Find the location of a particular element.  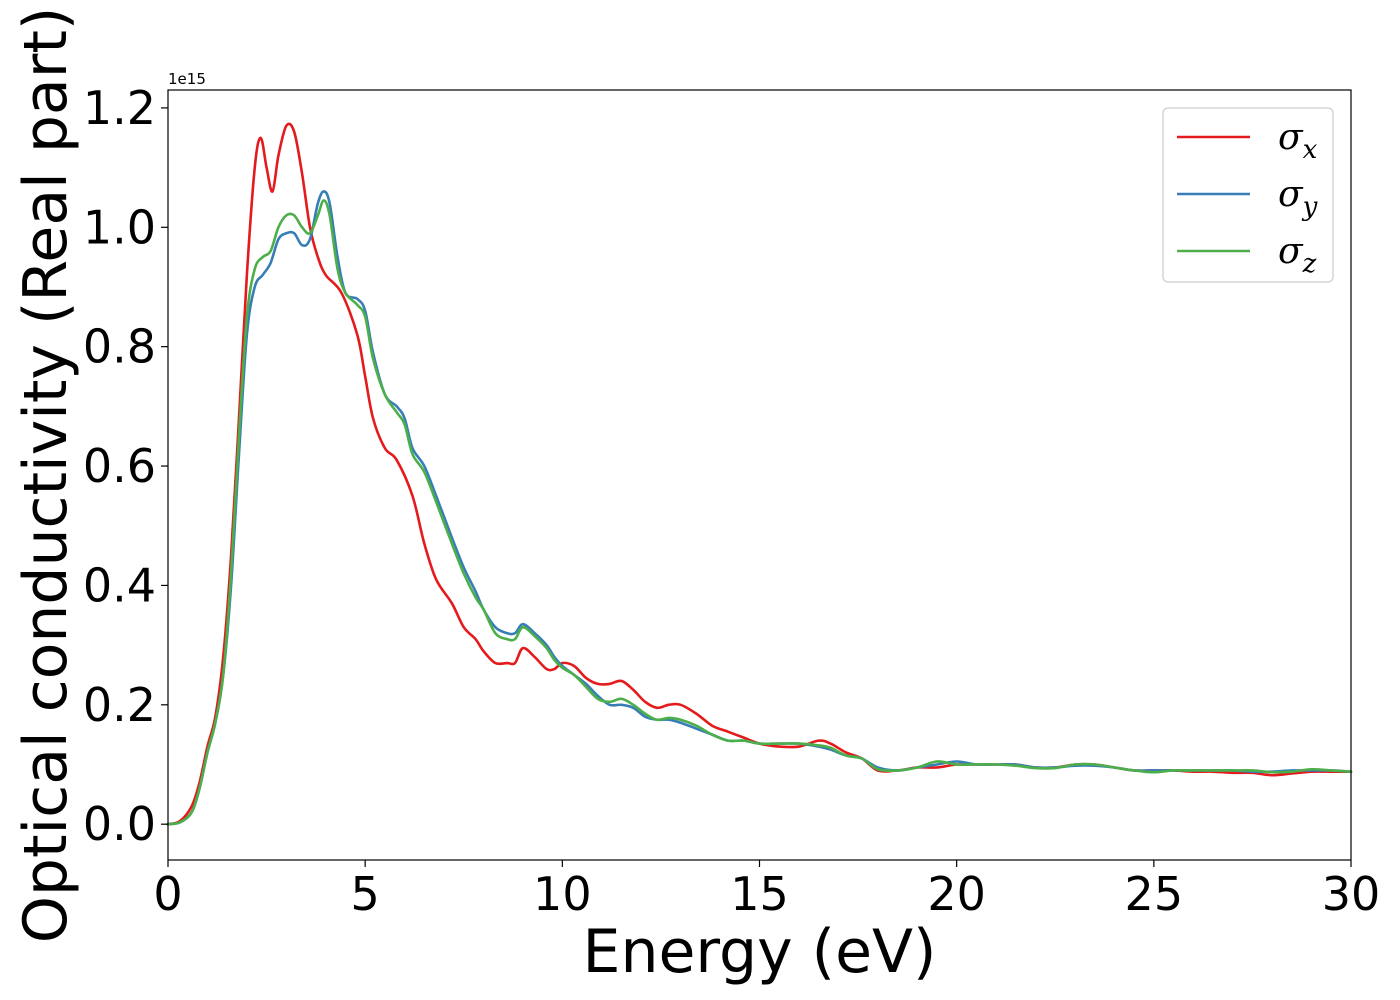

y-tick-label: 0.0 is located at coordinates (119, 824).